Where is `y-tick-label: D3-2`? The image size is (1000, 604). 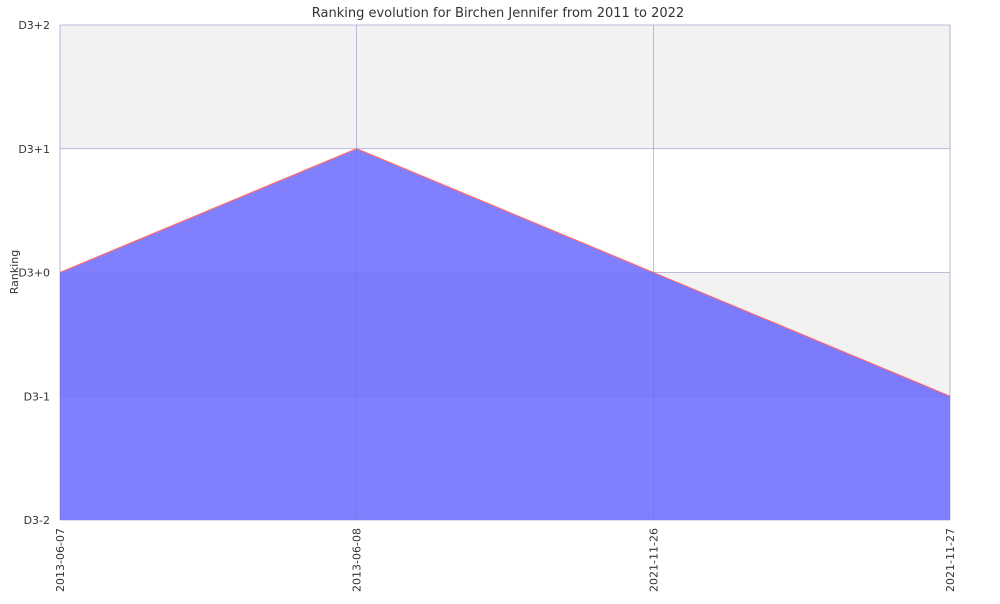
y-tick-label: D3-2 is located at coordinates (37, 520).